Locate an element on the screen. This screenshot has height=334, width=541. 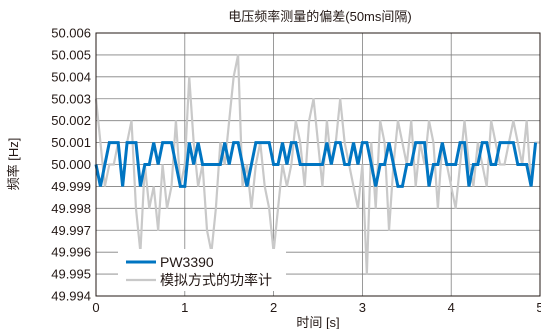
y-tick-label: 49.999 is located at coordinates (71, 186).